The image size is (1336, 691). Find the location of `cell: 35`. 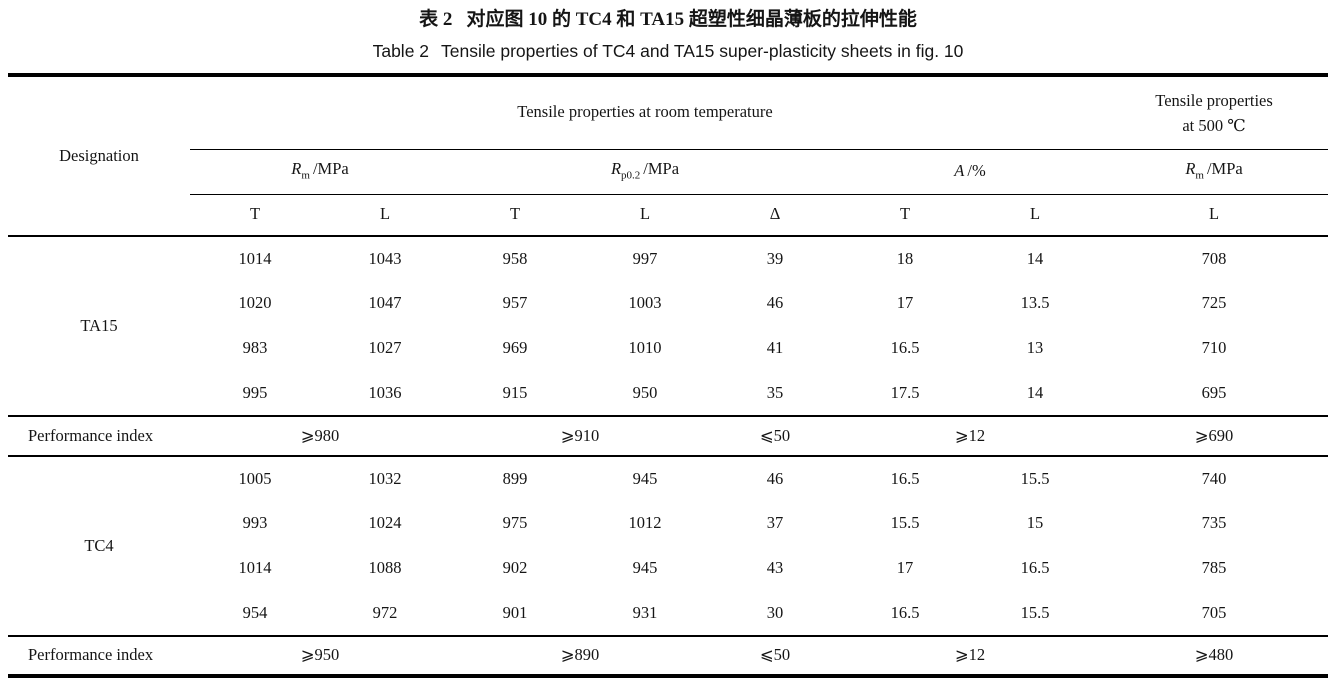

cell: 35 is located at coordinates (775, 392).